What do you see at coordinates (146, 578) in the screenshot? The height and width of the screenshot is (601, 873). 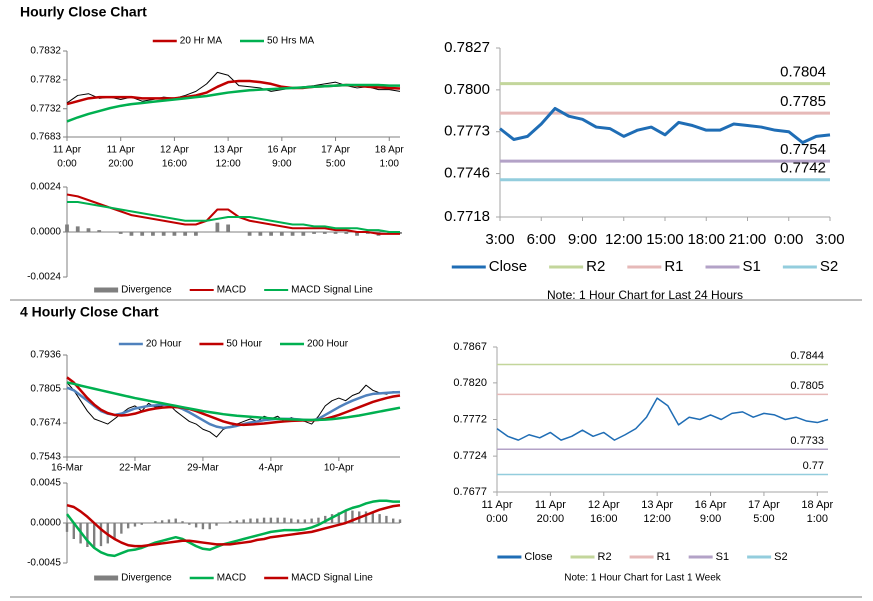 I see `legend-label: Divergence` at bounding box center [146, 578].